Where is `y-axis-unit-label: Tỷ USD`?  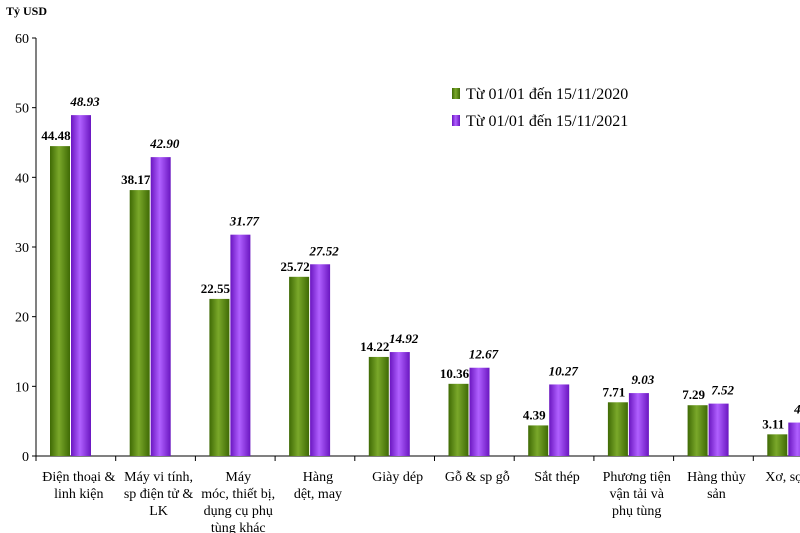
y-axis-unit-label: Tỷ USD is located at coordinates (26, 11).